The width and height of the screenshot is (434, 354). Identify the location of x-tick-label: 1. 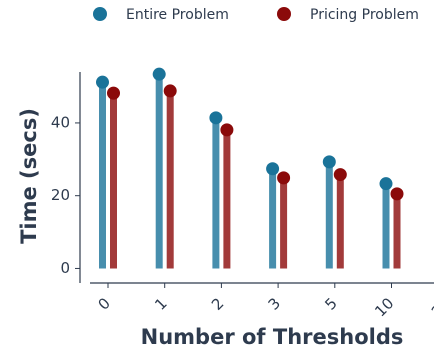
(160, 303).